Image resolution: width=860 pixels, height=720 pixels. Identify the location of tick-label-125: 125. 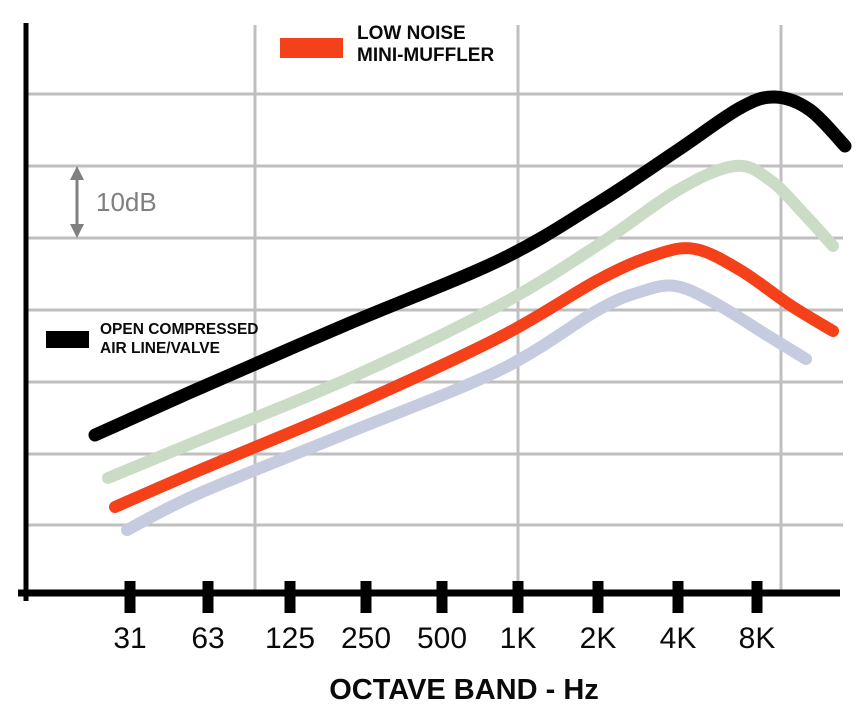
(290, 638).